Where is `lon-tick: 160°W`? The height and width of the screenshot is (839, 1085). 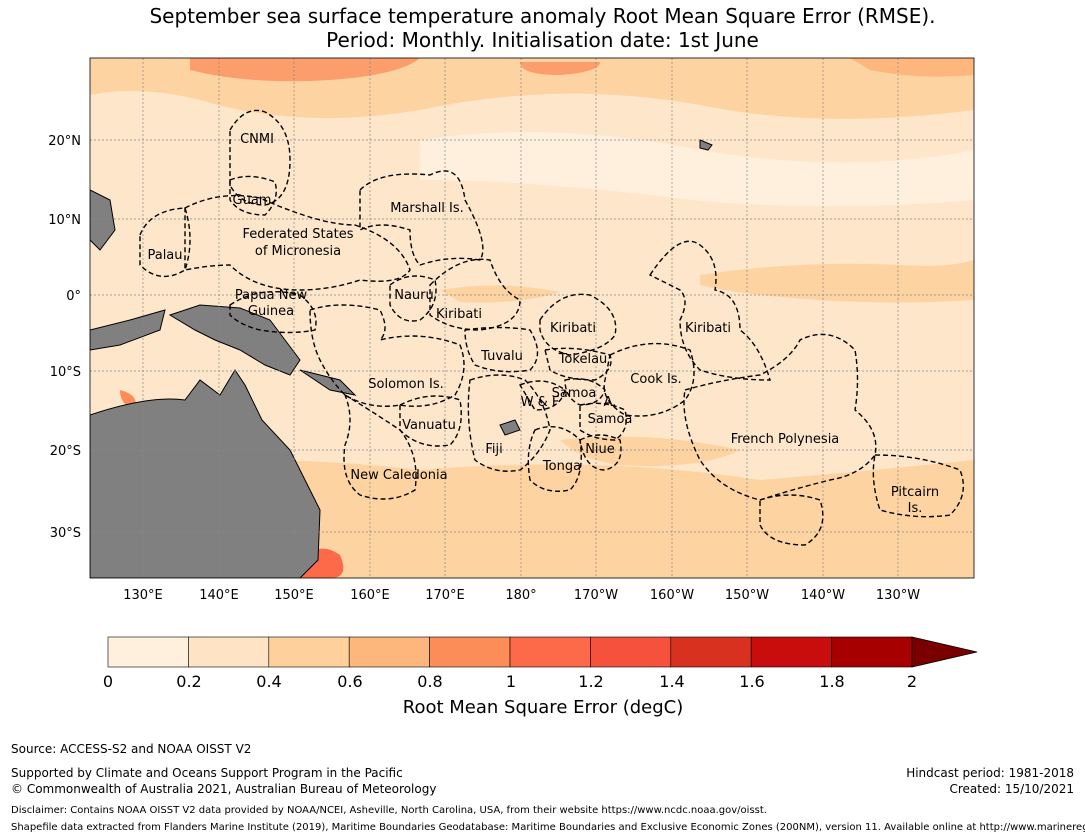
lon-tick: 160°W is located at coordinates (672, 595).